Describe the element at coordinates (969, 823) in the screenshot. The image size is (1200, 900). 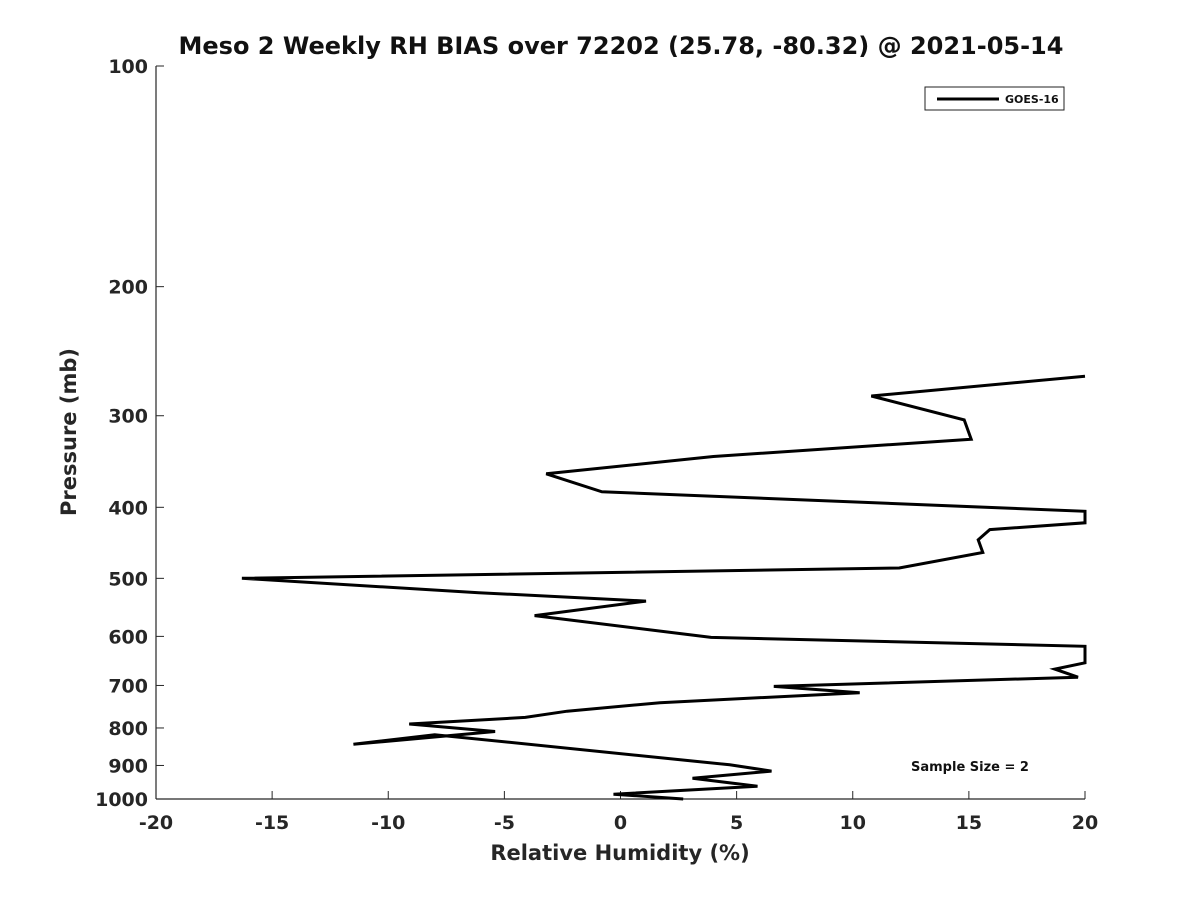
I see `x-tick-label: 15` at that location.